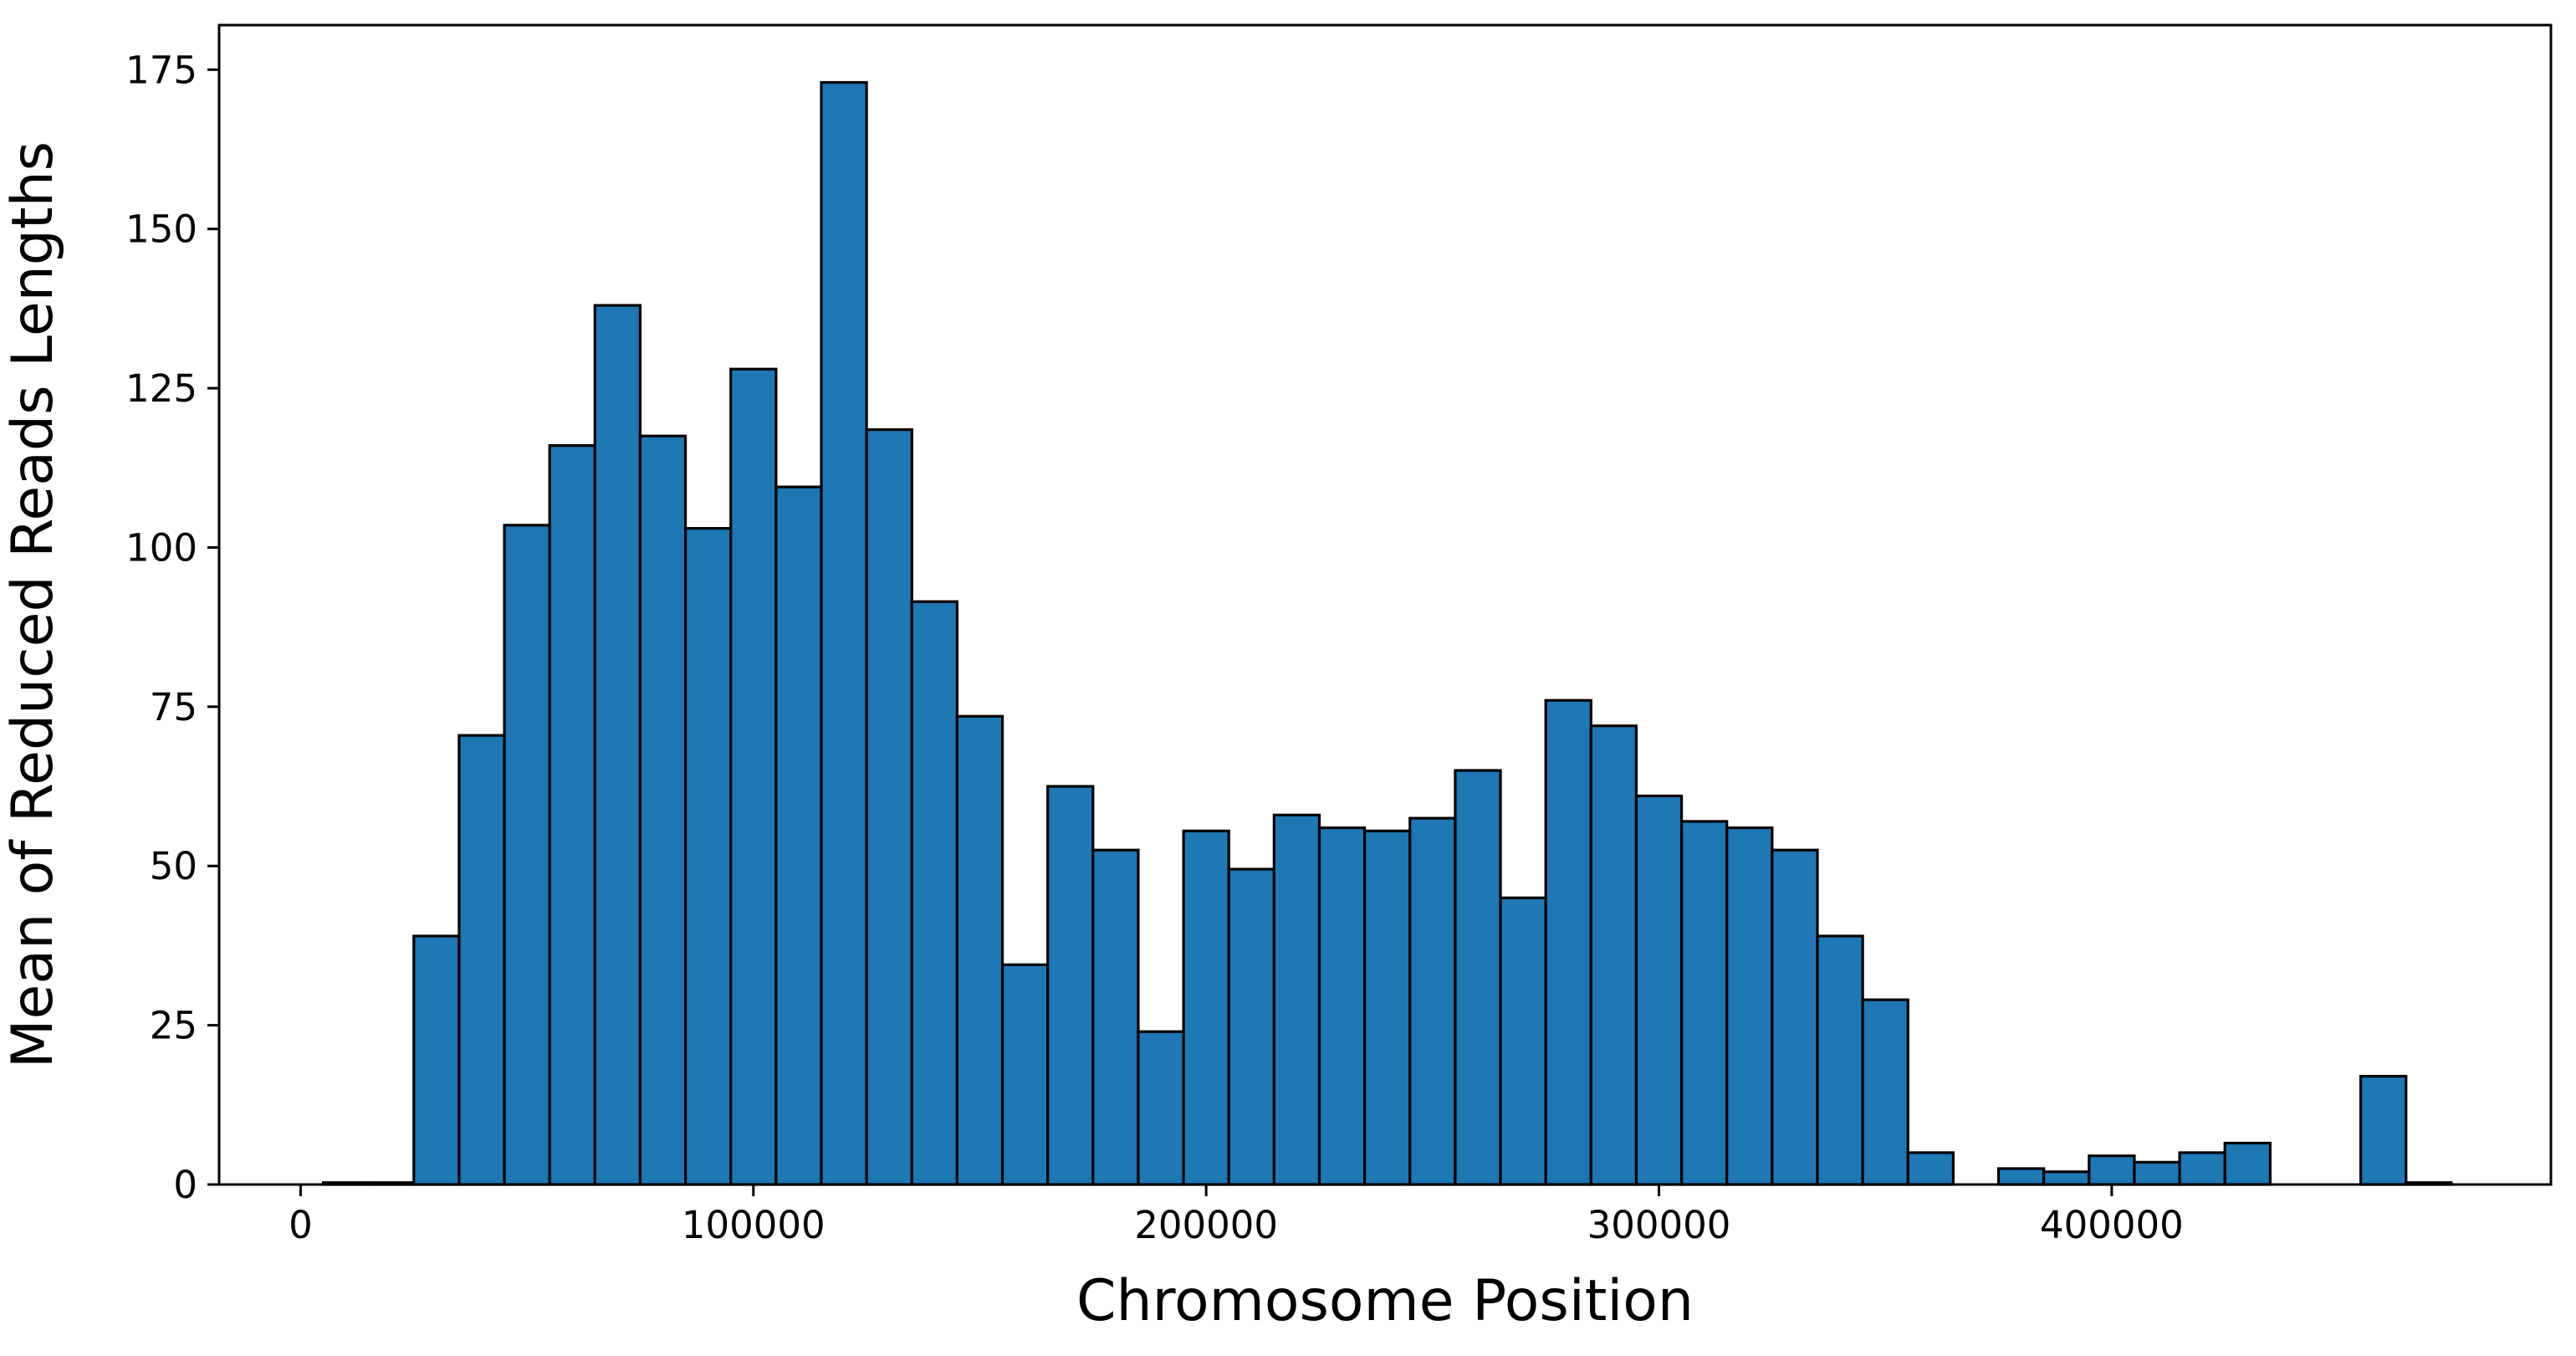  Describe the element at coordinates (161, 547) in the screenshot. I see `y-tick-label: 100` at that location.